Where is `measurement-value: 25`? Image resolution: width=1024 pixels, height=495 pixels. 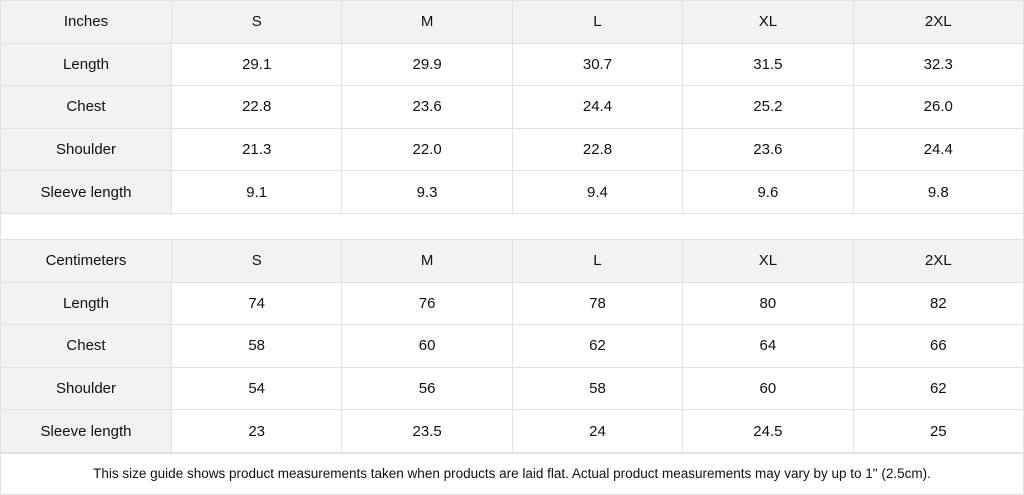
measurement-value: 25 is located at coordinates (938, 431).